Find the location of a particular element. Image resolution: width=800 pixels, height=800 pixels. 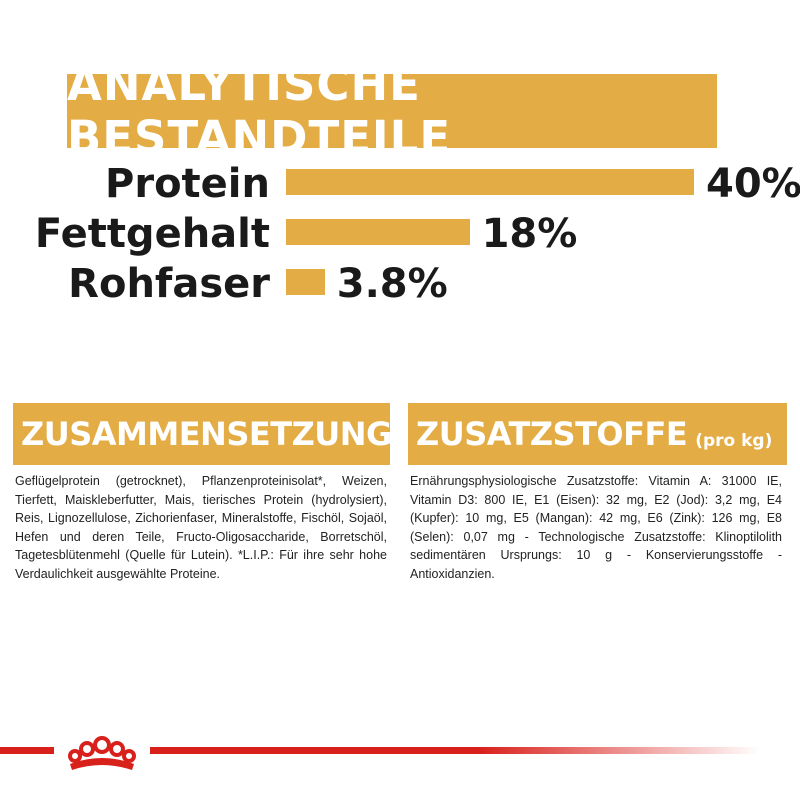

composition-header: ZUSAMMENSETZUNG is located at coordinates (202, 434).